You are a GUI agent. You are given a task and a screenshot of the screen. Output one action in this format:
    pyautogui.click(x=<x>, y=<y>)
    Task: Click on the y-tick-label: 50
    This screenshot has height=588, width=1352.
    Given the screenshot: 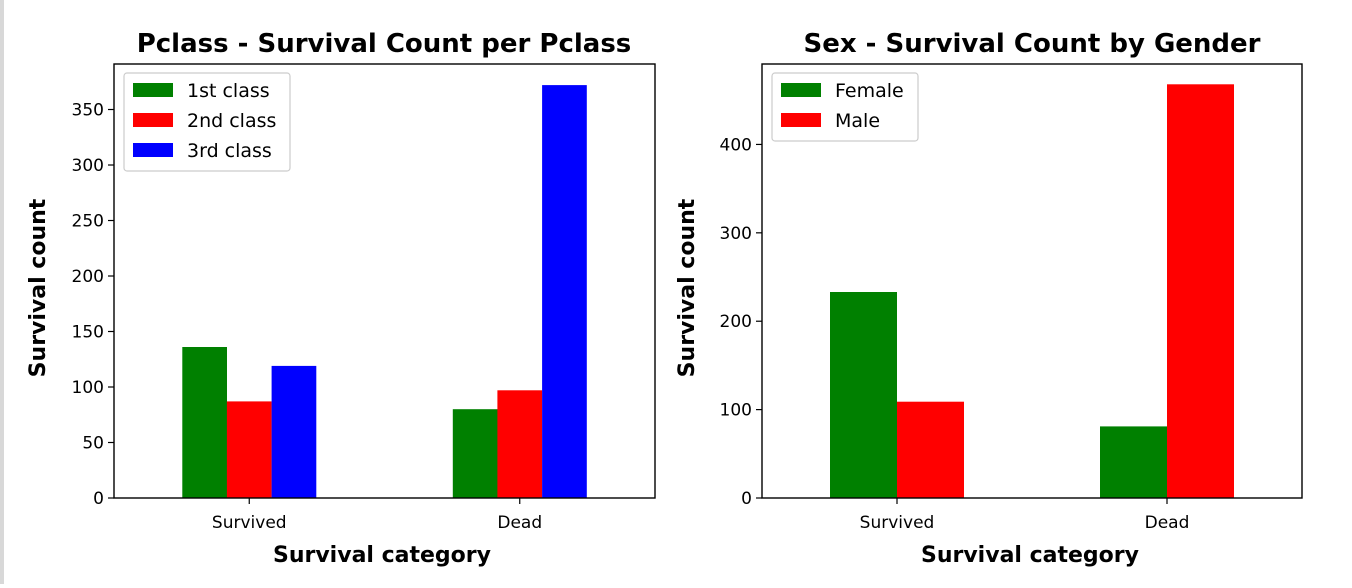 What is the action you would take?
    pyautogui.click(x=93, y=444)
    